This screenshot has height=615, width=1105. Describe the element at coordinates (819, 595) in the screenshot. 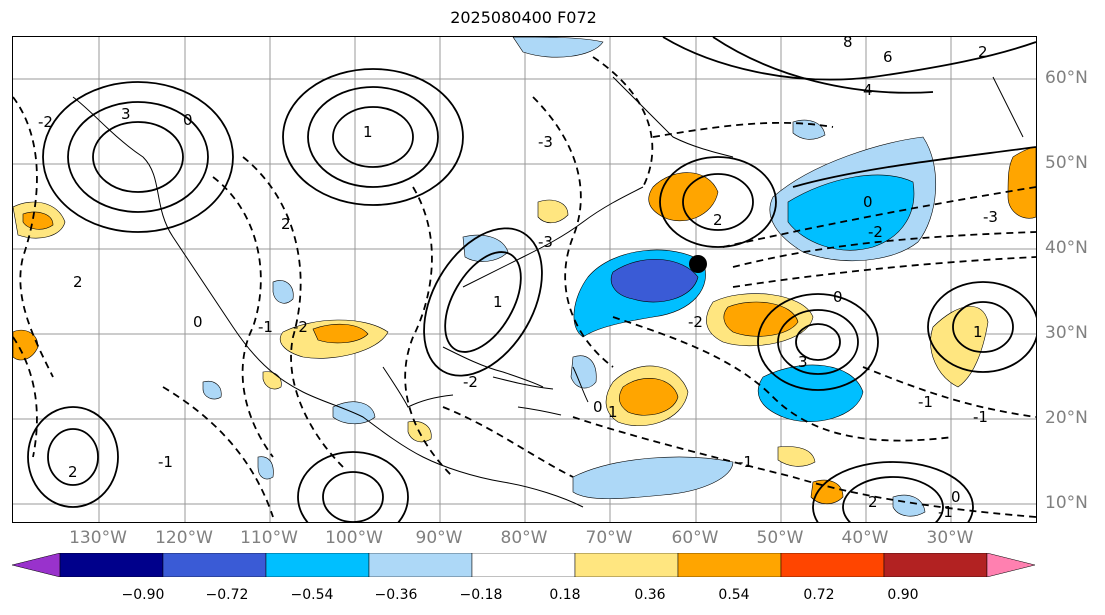

I see `colorbar-tick: 0.72` at that location.